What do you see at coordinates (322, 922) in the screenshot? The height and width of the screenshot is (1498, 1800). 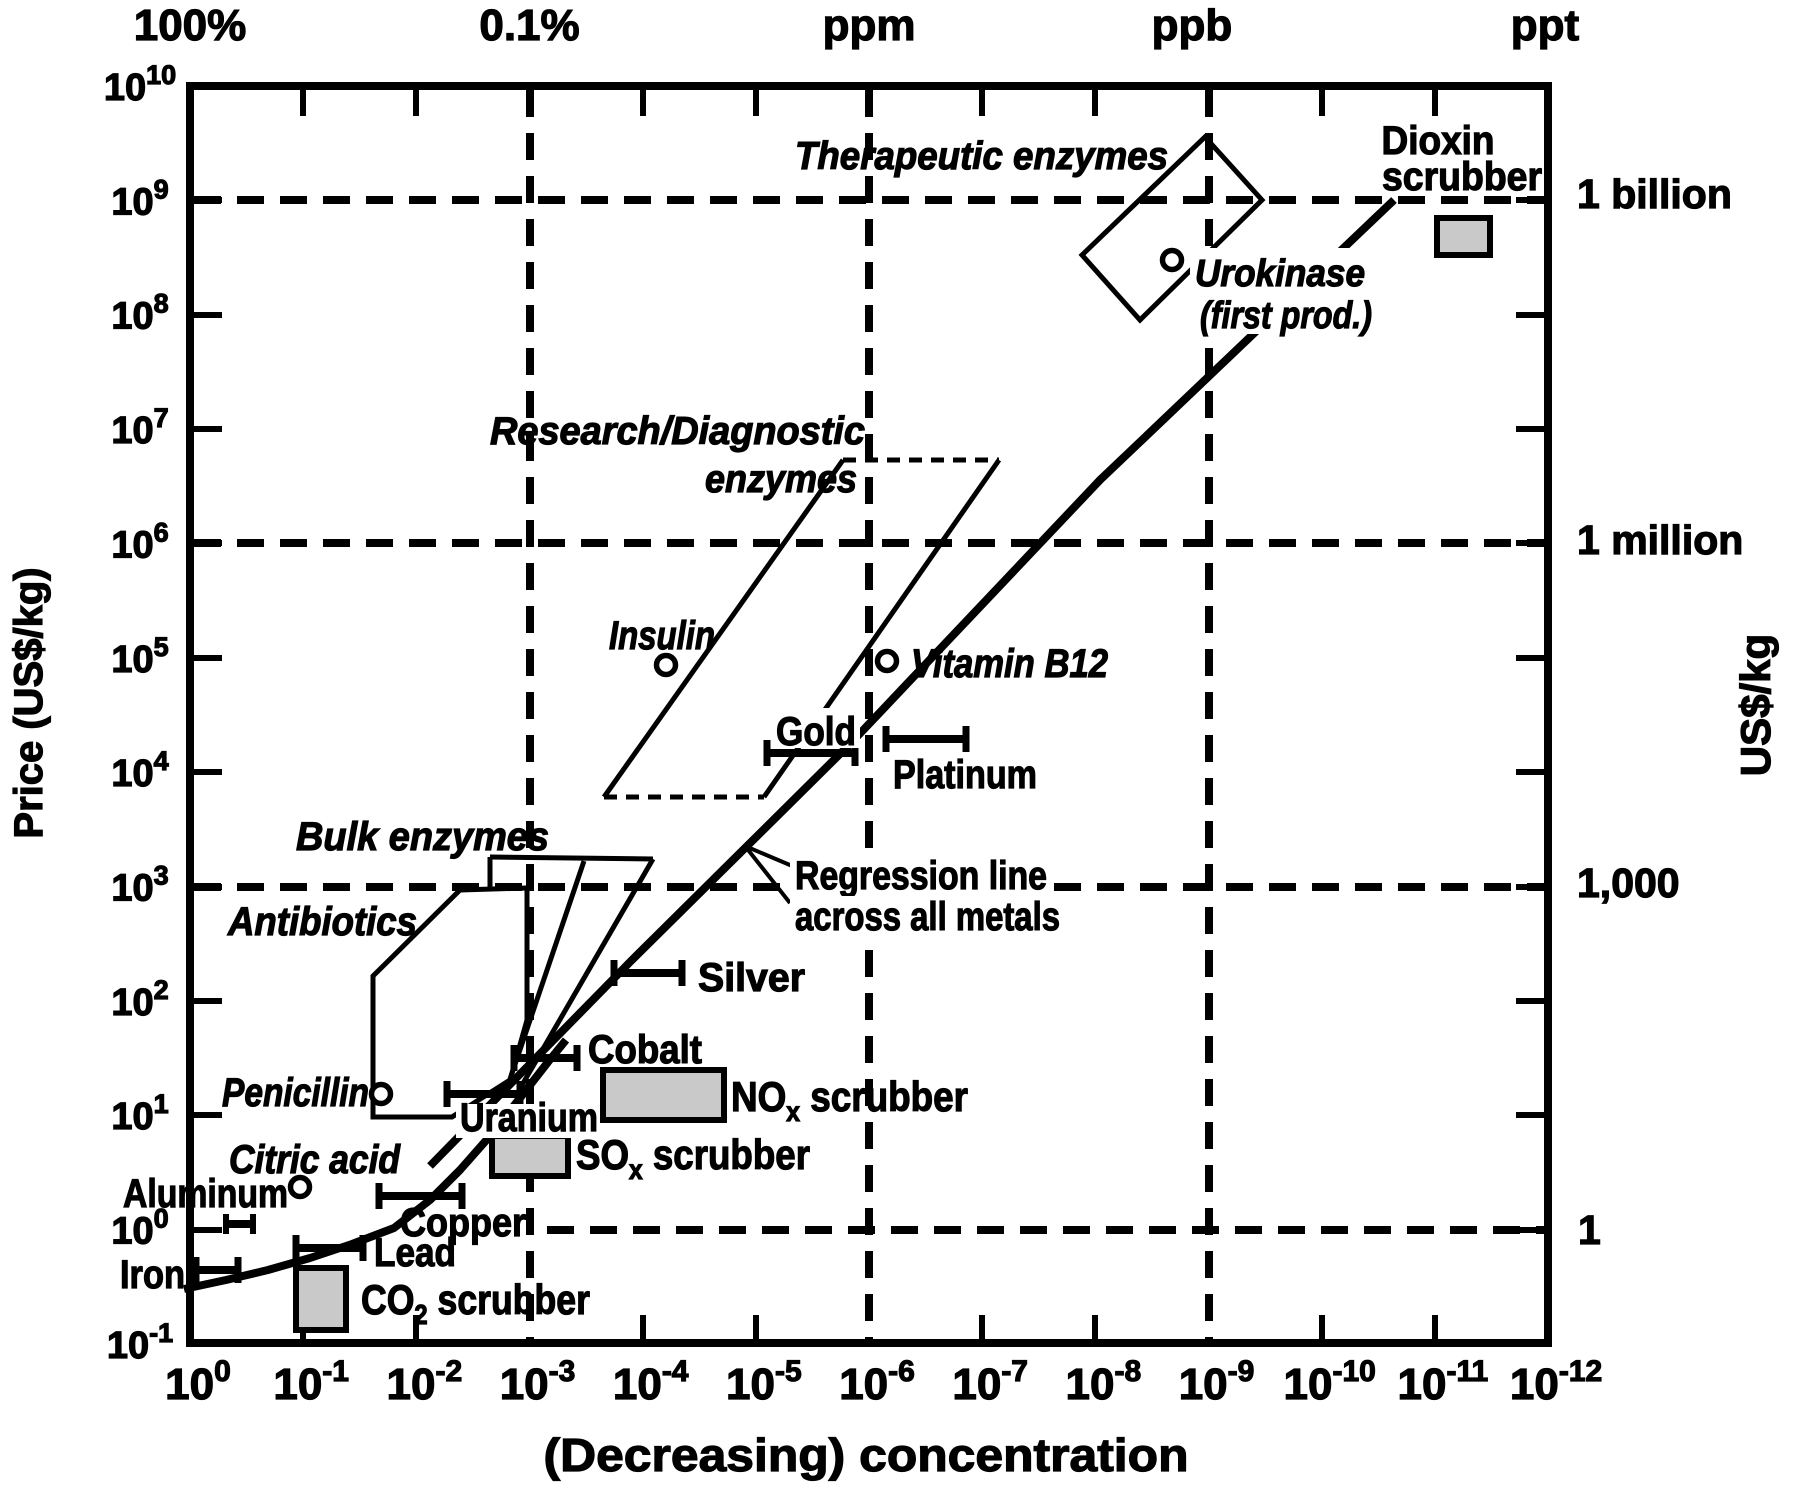 I see `svg-text: Antibiotics` at bounding box center [322, 922].